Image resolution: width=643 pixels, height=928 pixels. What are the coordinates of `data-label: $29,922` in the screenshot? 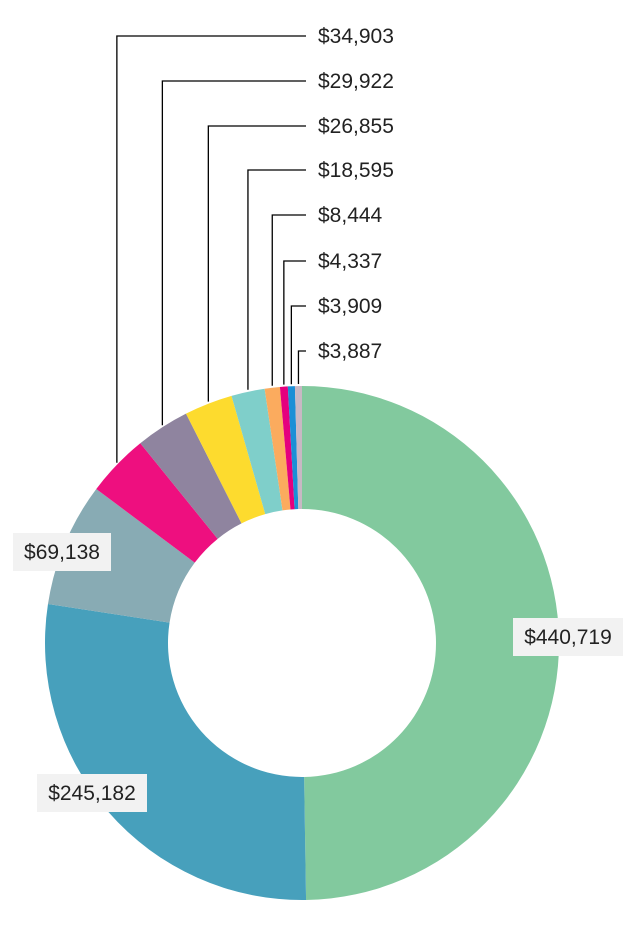 It's located at (356, 81).